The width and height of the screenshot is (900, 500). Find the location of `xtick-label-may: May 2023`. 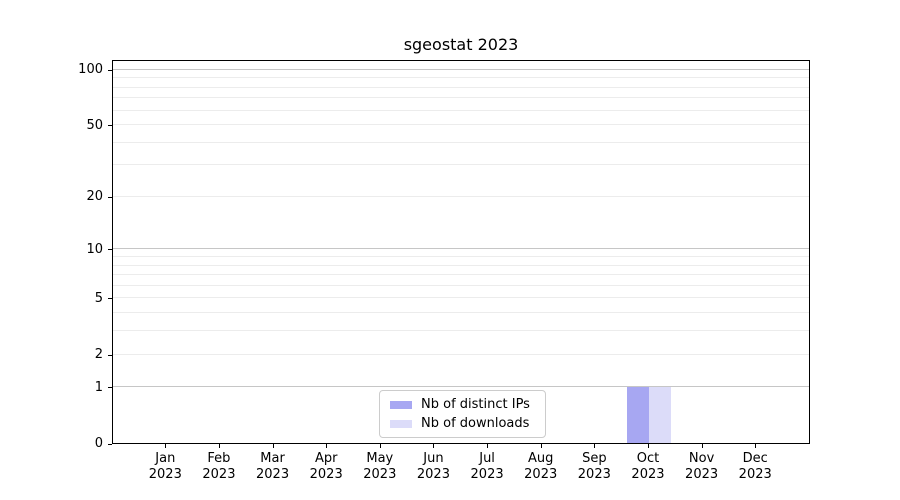

xtick-label-may: May 2023 is located at coordinates (380, 467).